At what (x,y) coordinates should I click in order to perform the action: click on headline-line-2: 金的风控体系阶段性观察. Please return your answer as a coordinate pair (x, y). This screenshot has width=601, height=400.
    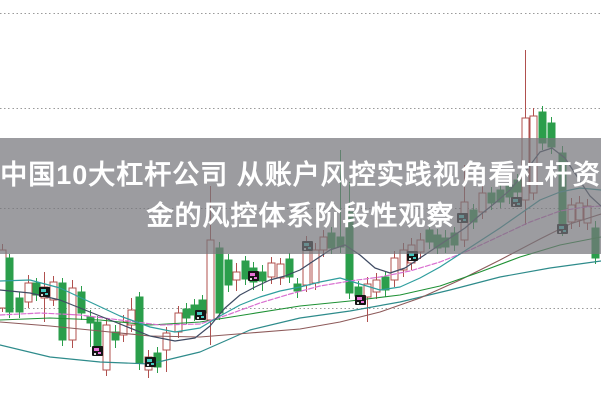
    Looking at the image, I should click on (300, 216).